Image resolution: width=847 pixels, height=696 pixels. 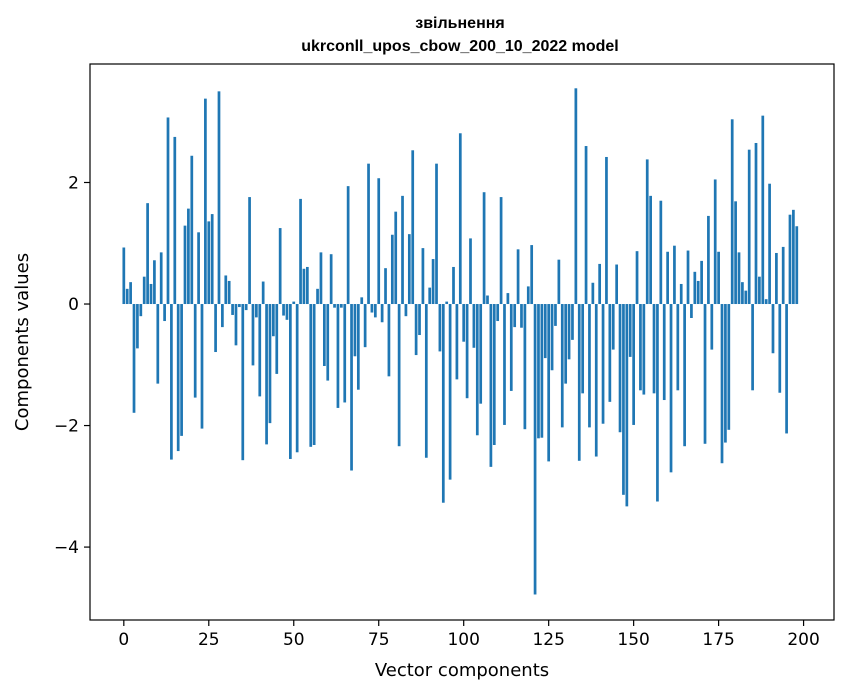 What do you see at coordinates (73, 183) in the screenshot?
I see `y-tick-label: 2` at bounding box center [73, 183].